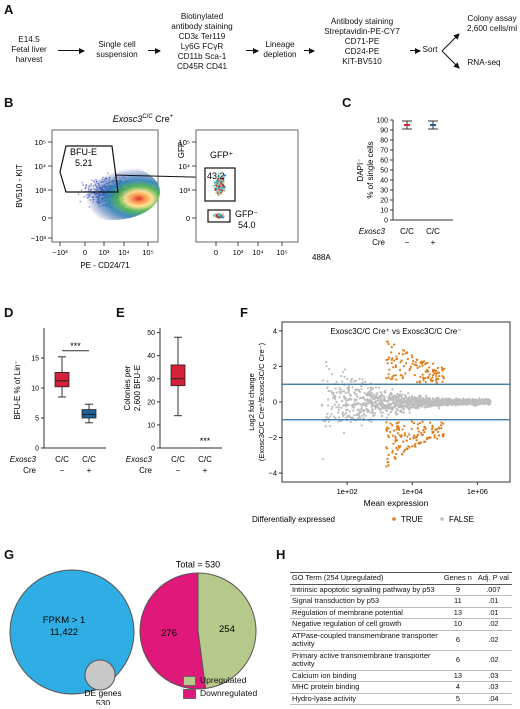 Image resolution: width=520 pixels, height=709 pixels. I want to click on pie-value: 276, so click(169, 633).